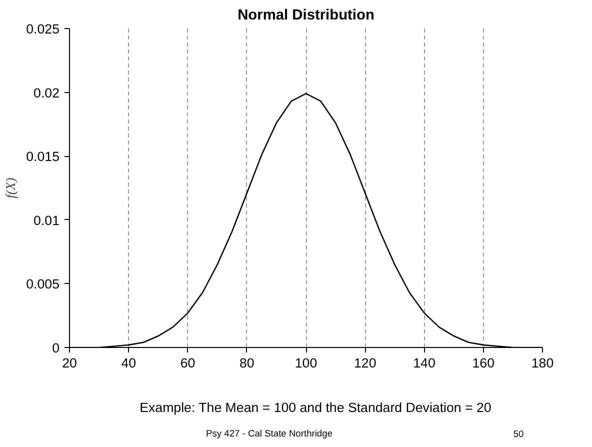 Image resolution: width=592 pixels, height=447 pixels. I want to click on x-tick-label: 120, so click(365, 363).